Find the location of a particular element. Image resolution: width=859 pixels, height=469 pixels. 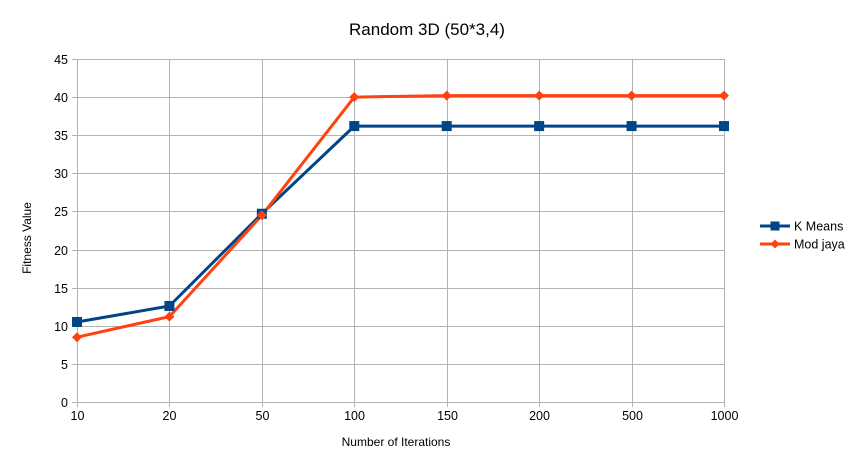

x-tick-labels: 10 20 50 100 150 200 500 1000 is located at coordinates (405, 416).